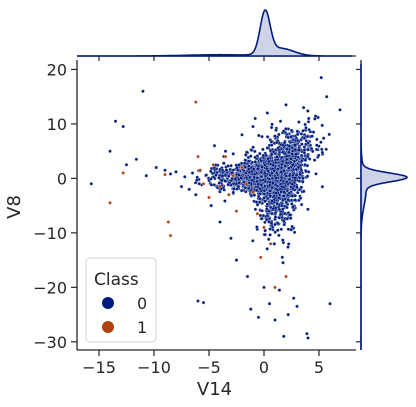  What do you see at coordinates (50, 287) in the screenshot?
I see `y-tick-label: −20` at bounding box center [50, 287].